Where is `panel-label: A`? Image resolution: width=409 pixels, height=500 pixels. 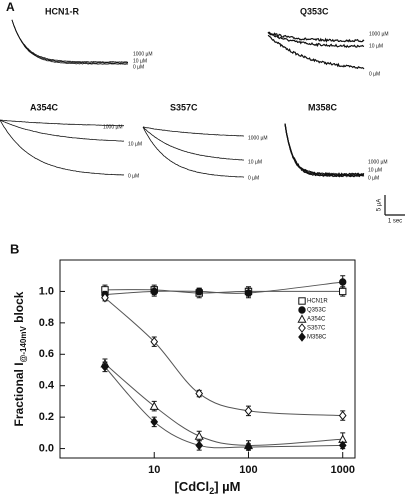
panel-label: A is located at coordinates (10, 7).